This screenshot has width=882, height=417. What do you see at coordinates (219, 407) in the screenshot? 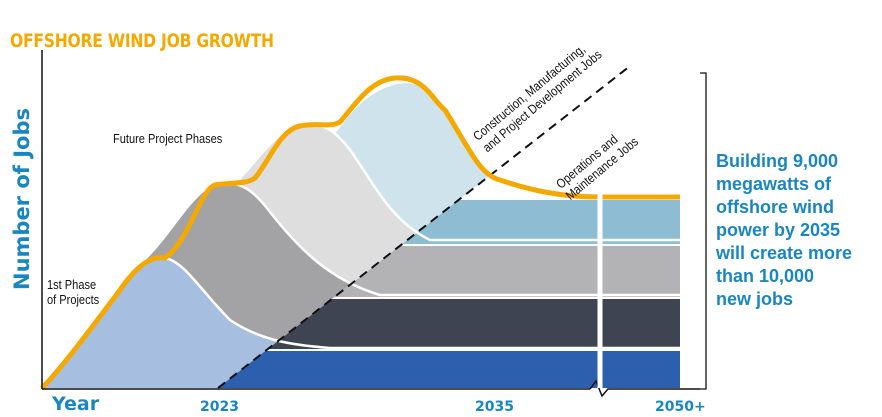
I see `x-tick-2023: 2023` at bounding box center [219, 407].